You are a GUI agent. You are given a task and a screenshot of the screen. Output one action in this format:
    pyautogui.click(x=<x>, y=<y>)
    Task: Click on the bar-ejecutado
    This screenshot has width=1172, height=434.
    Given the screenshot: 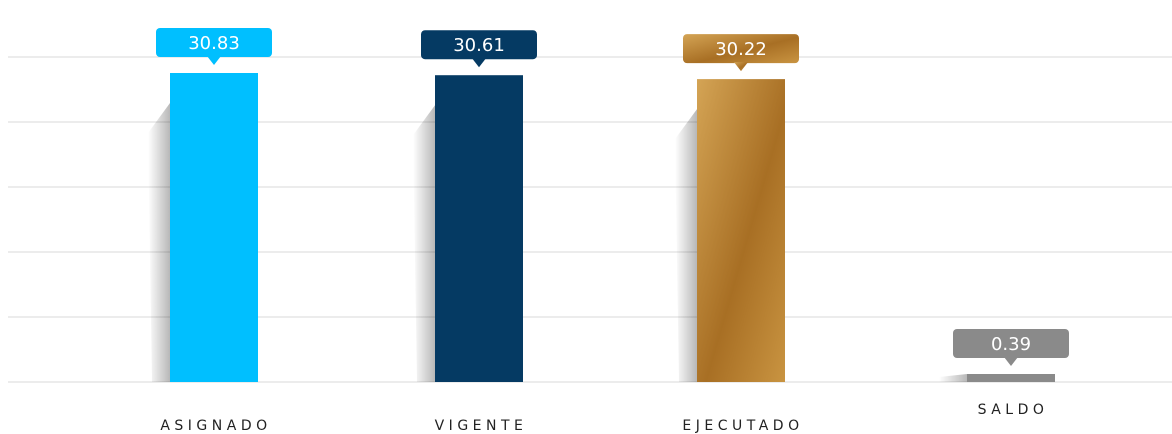 What is the action you would take?
    pyautogui.click(x=741, y=230)
    